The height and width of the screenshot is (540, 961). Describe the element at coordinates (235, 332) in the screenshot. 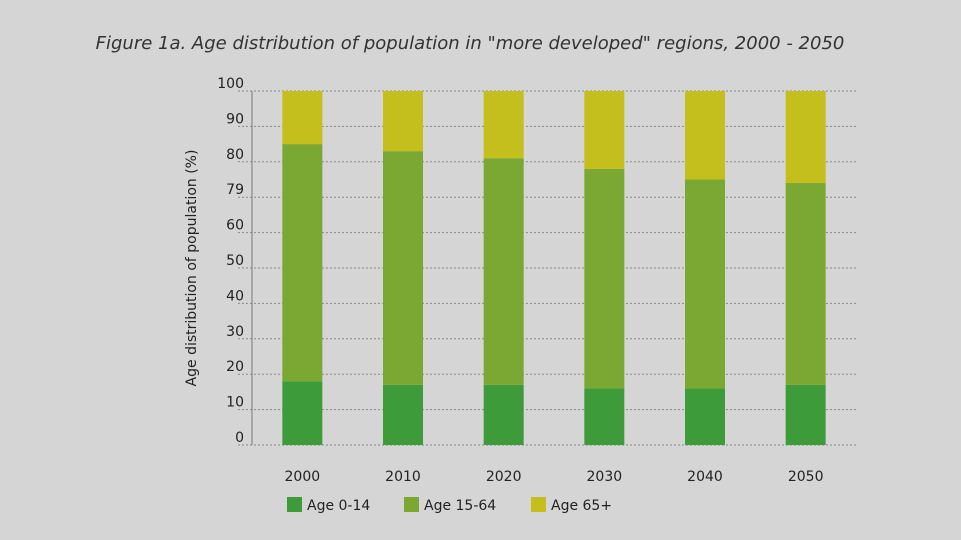

I see `y-tick-label: 30` at that location.